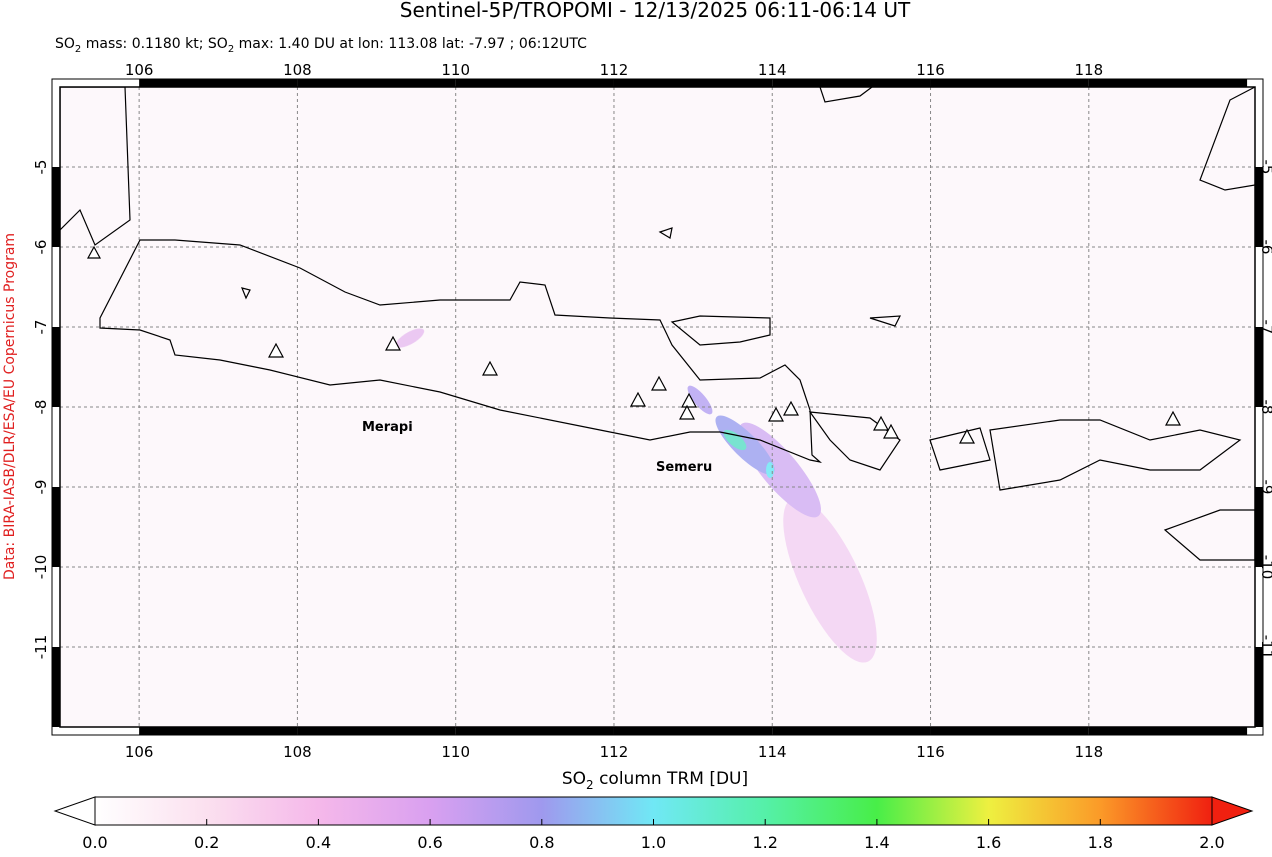 Image resolution: width=1272 pixels, height=857 pixels. Describe the element at coordinates (154, 44) in the screenshot. I see `subtitle-part: mass: 0.1180 kt; SO` at that location.